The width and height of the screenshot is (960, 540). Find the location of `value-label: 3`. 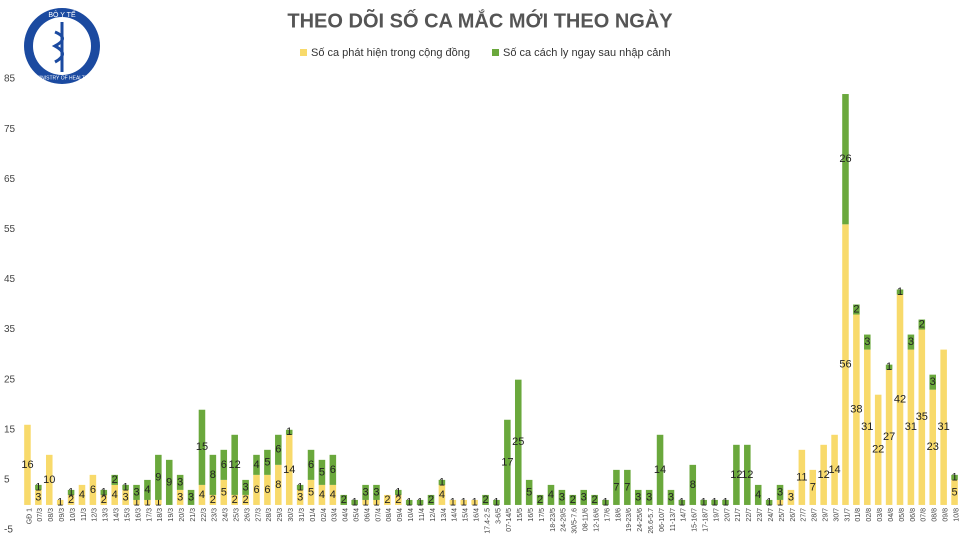

value-label: 3 is located at coordinates (180, 482).